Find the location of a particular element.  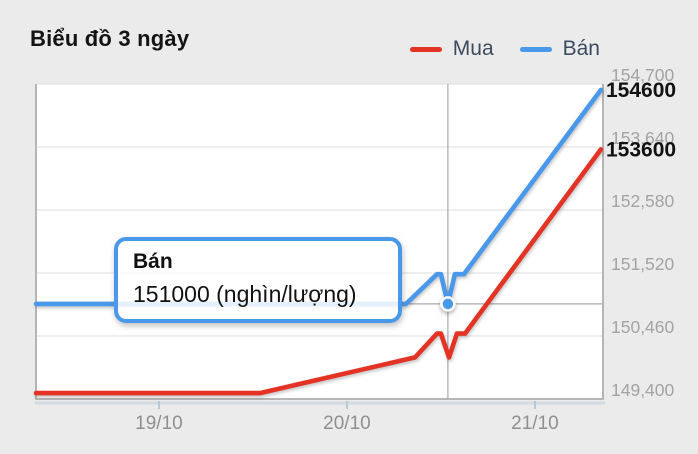

ban-line-swatch is located at coordinates (535, 49).